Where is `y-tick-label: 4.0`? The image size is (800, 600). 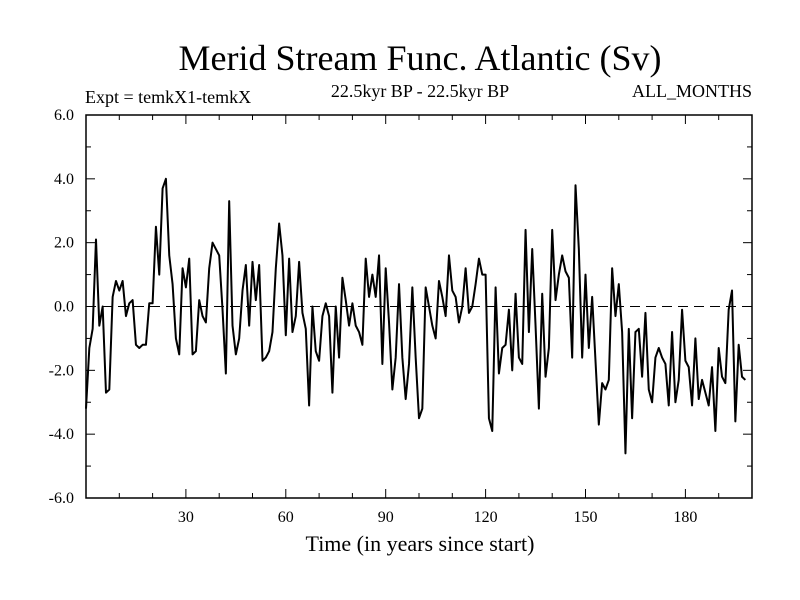
y-tick-label: 4.0 is located at coordinates (64, 179).